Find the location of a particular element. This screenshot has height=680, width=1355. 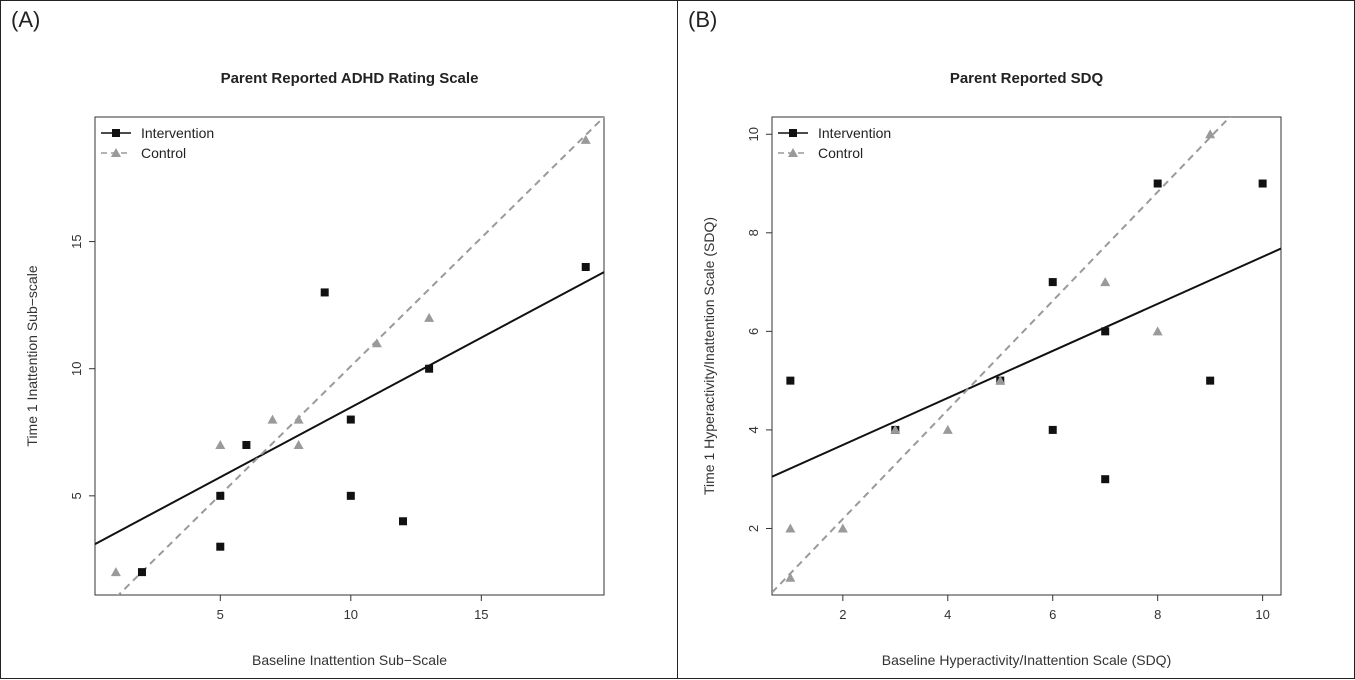

y-tick-label: 4 is located at coordinates (753, 429).